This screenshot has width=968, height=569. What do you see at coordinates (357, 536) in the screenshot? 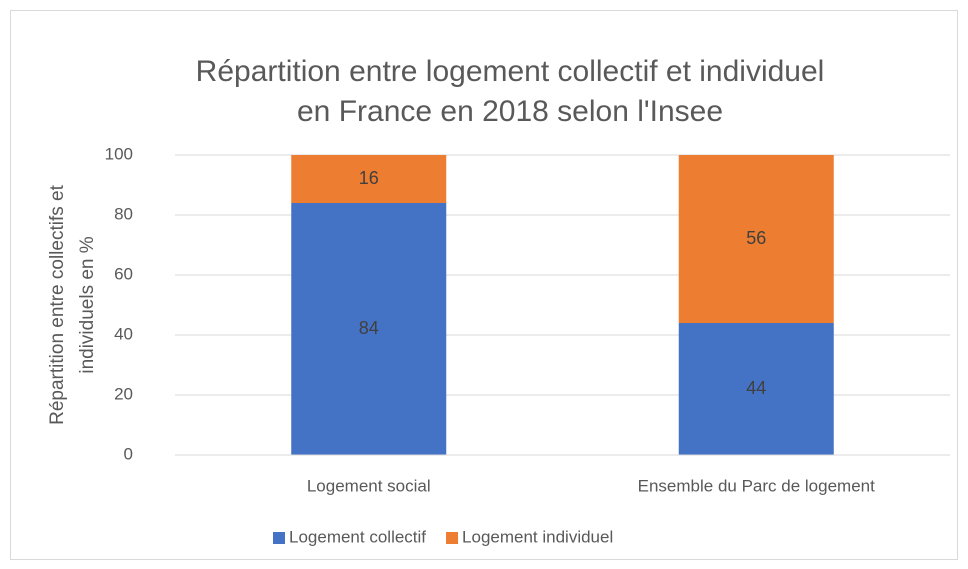
I see `legend-label: Logement collectif` at bounding box center [357, 536].